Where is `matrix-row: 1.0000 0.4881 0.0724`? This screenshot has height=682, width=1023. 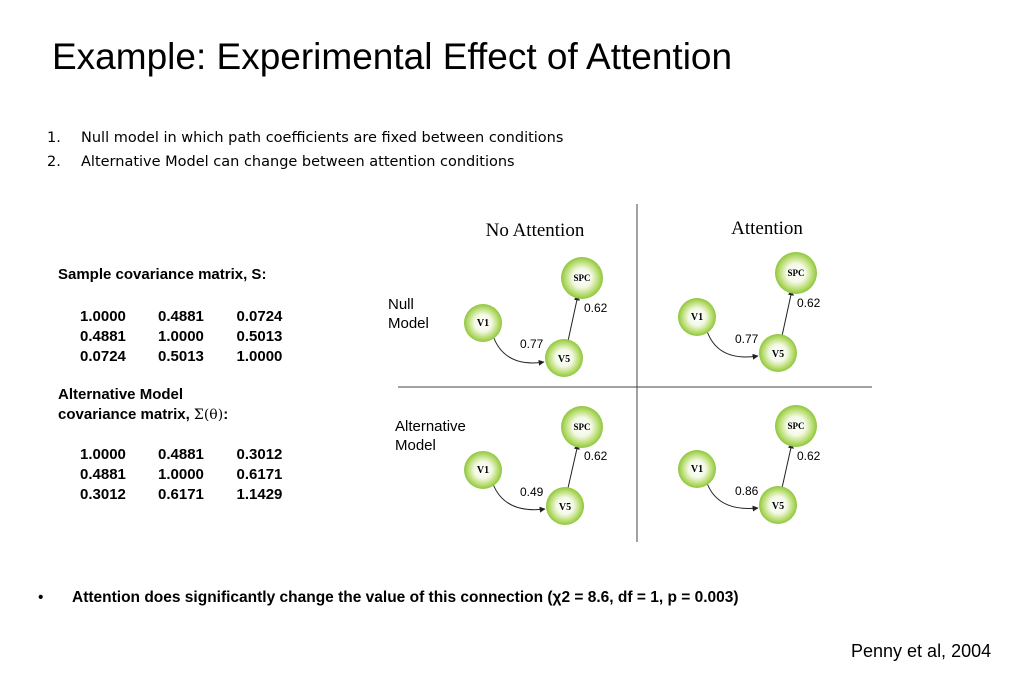
matrix-row: 1.0000 0.4881 0.0724 is located at coordinates (197, 317).